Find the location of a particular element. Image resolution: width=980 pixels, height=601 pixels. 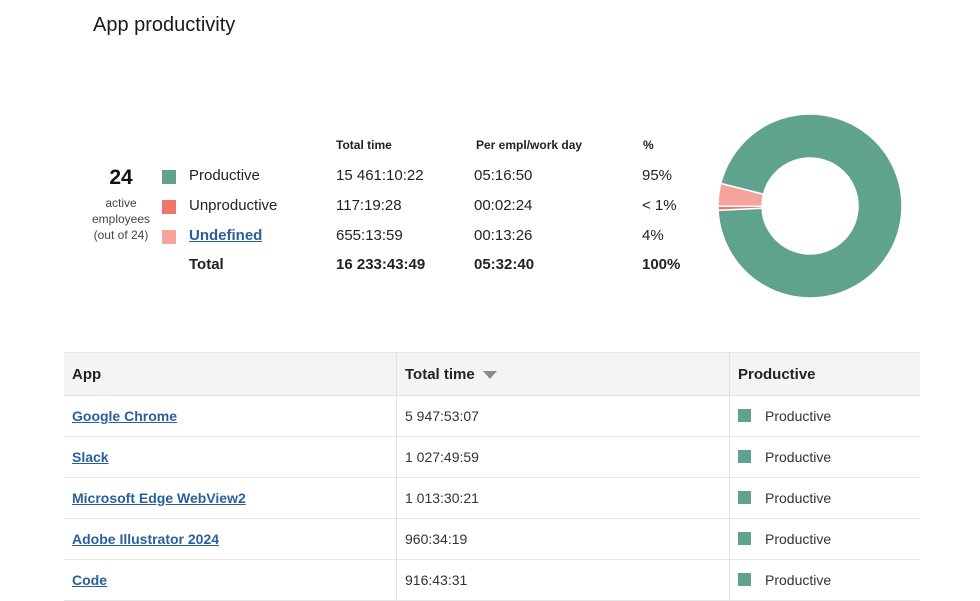

undefined-swatch is located at coordinates (169, 237).